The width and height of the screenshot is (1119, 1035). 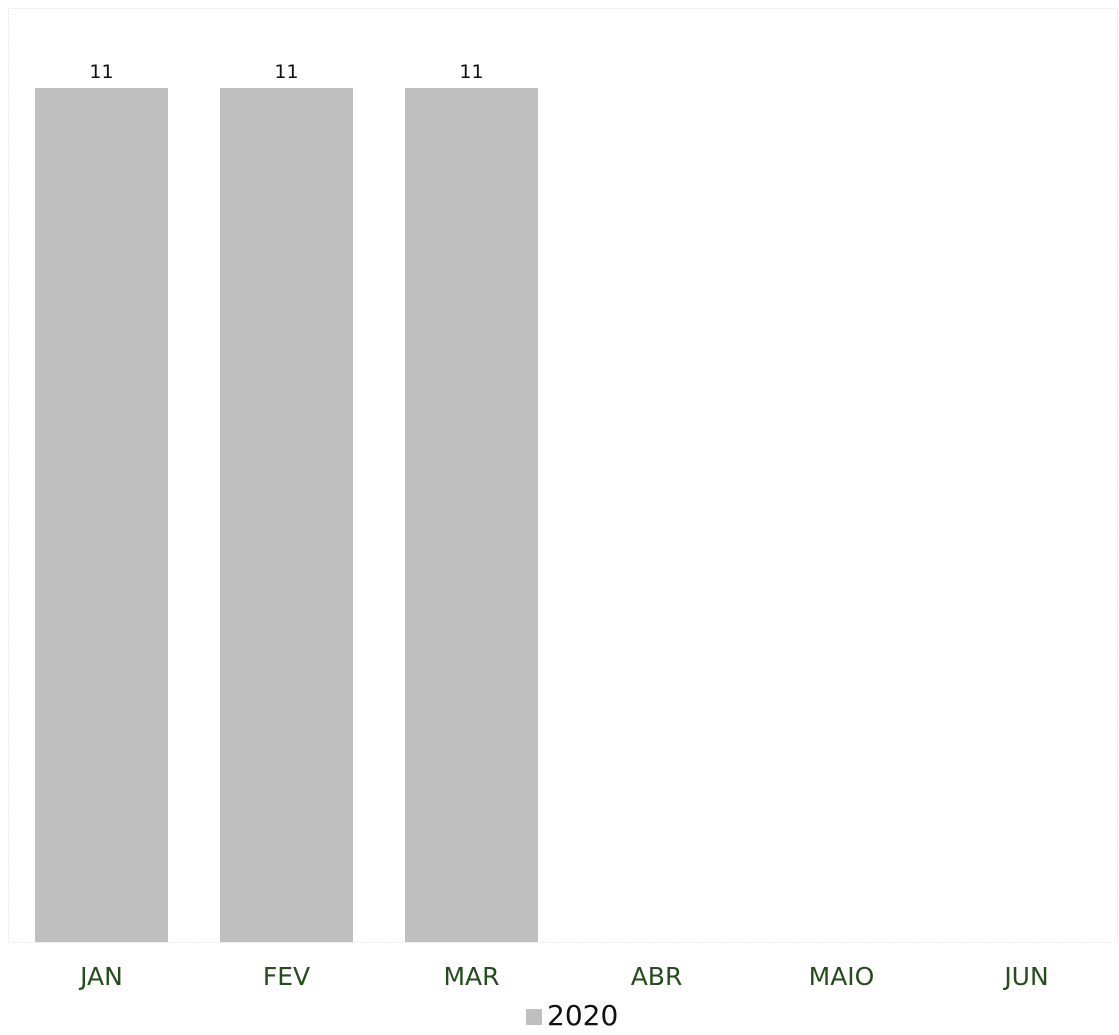 I want to click on data-label-fev: 11, so click(x=286, y=72).